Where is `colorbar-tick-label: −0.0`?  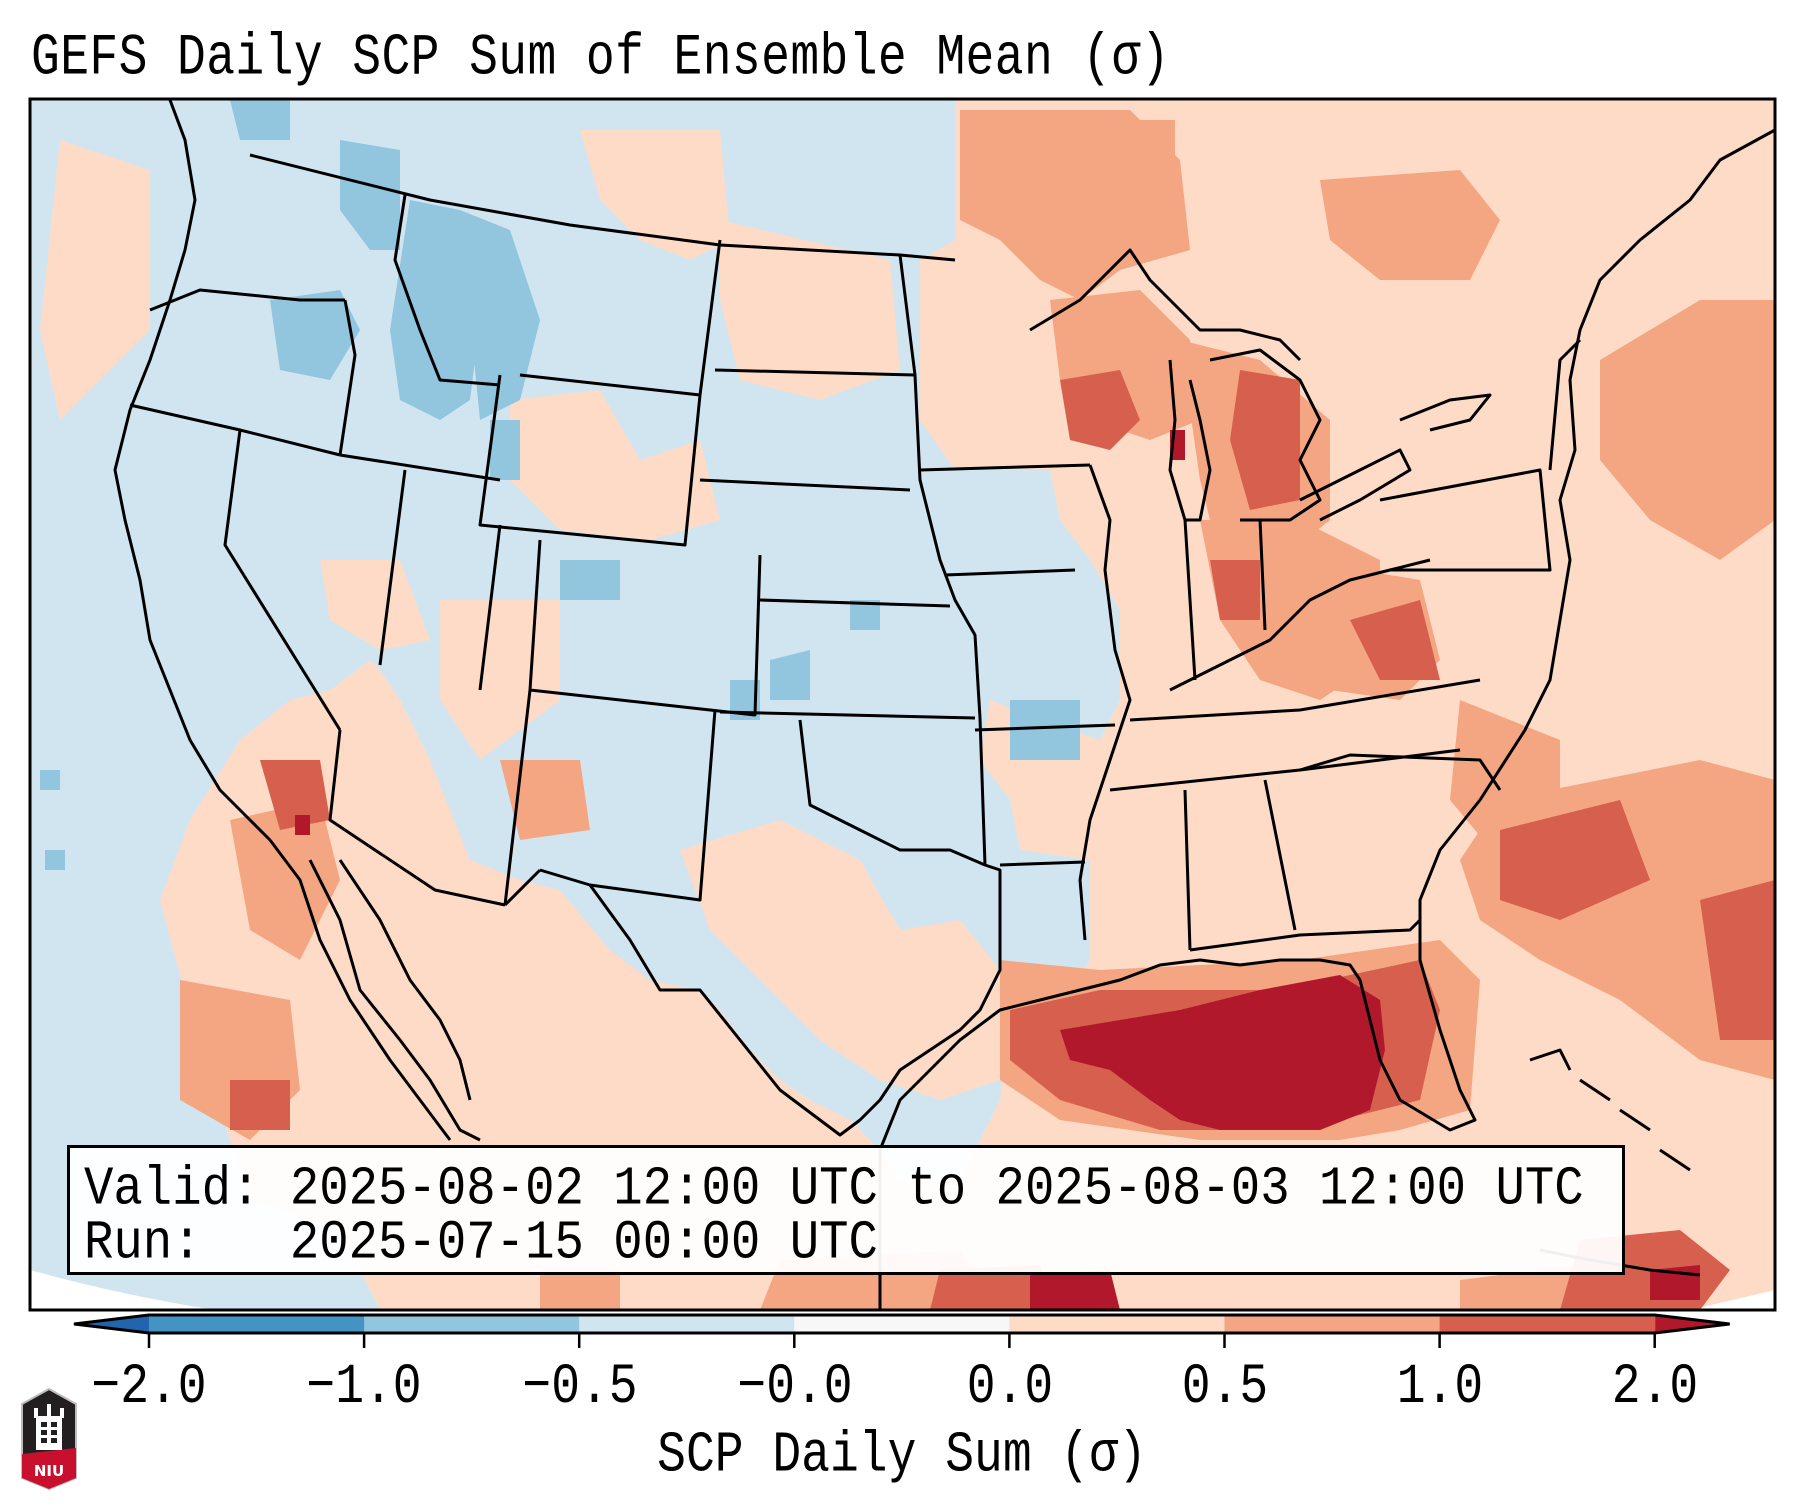 colorbar-tick-label: −0.0 is located at coordinates (795, 1388).